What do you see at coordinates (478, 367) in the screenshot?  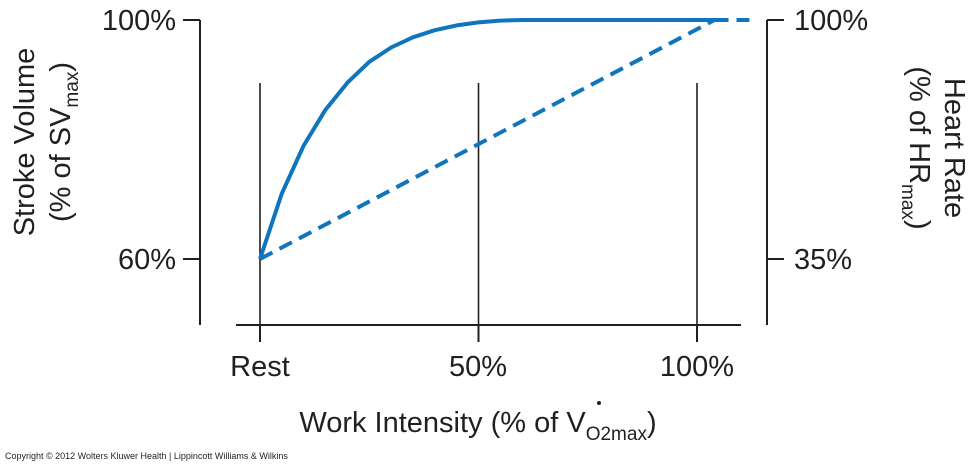 I see `x-tick-label-50: 50%` at bounding box center [478, 367].